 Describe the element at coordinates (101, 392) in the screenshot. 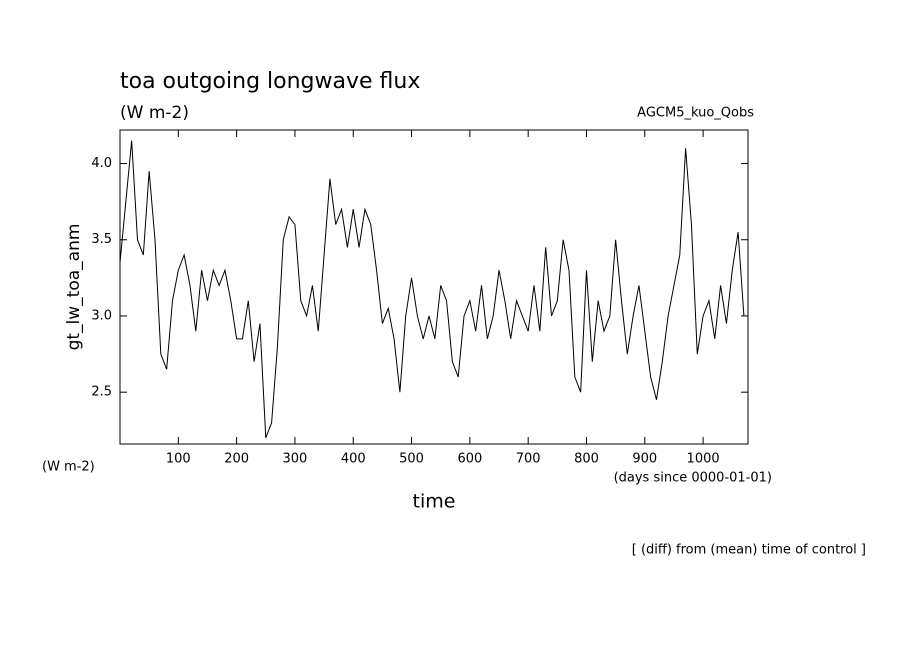

I see `y-tick-label: 2.5` at that location.